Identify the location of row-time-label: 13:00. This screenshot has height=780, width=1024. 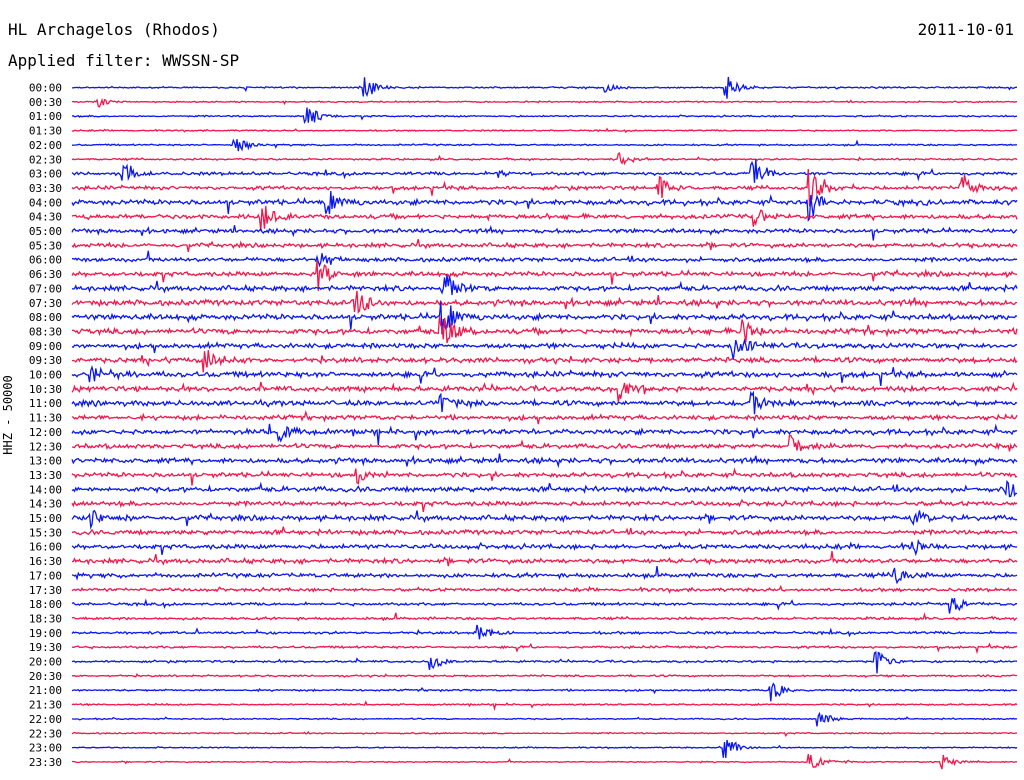
(45, 461).